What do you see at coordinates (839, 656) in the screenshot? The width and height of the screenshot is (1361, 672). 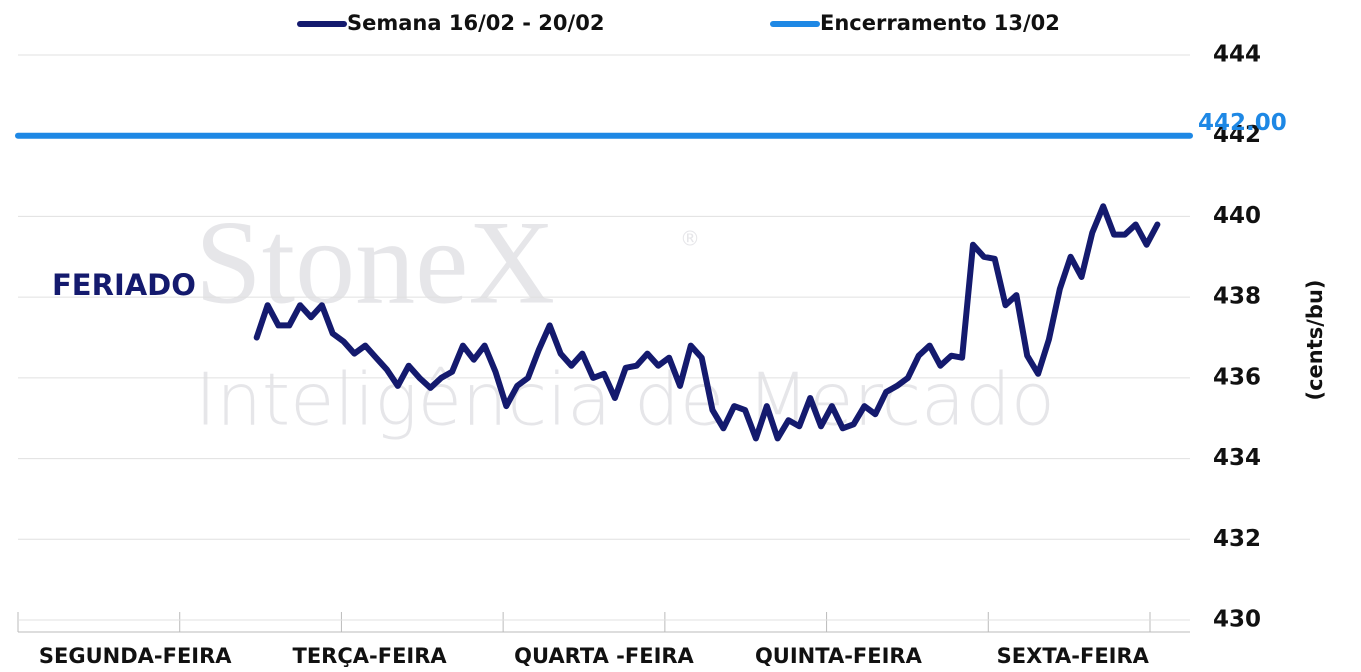 I see `x-tick-label: QUINTA-FEIRA` at bounding box center [839, 656].